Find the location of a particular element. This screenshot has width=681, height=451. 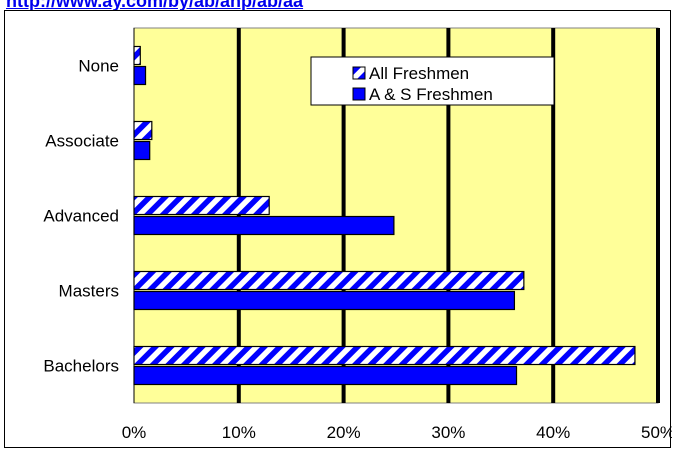

category-label-none: None is located at coordinates (98, 66).